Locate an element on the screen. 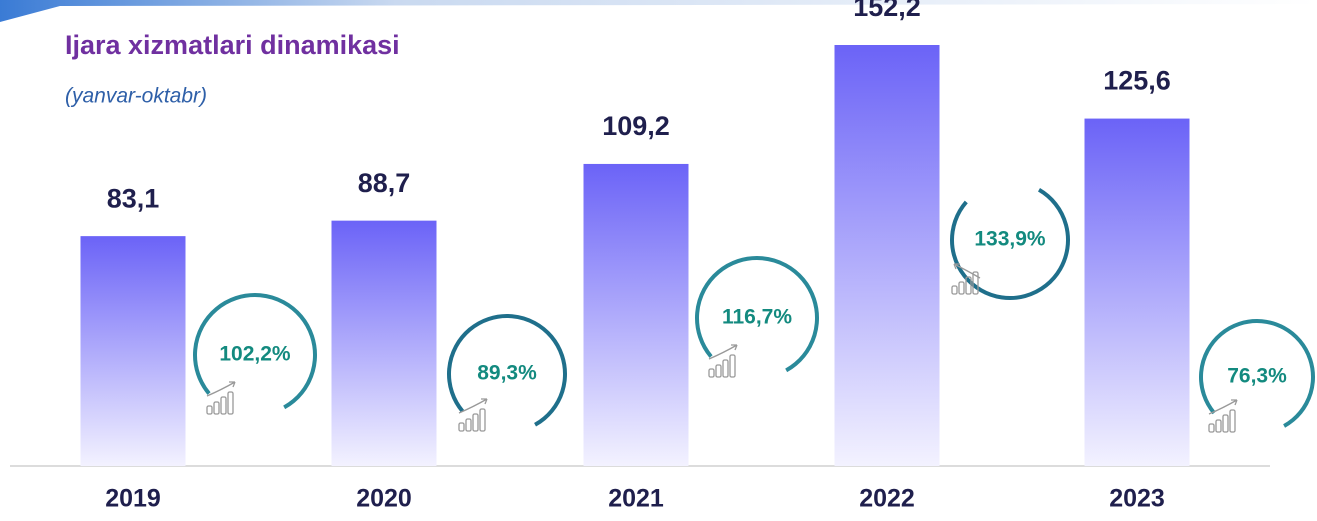  chart-subtitle: (yanvar-oktabr) is located at coordinates (136, 96).